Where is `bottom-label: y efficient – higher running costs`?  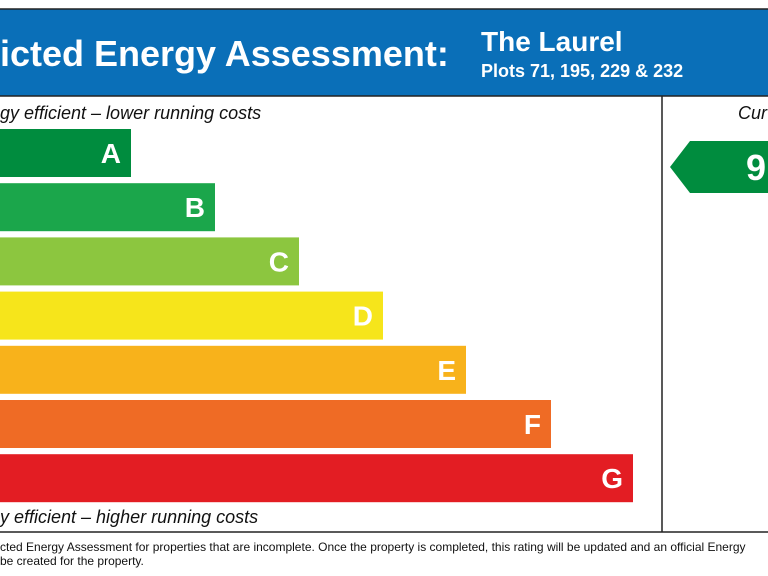
bottom-label: y efficient – higher running costs is located at coordinates (129, 517).